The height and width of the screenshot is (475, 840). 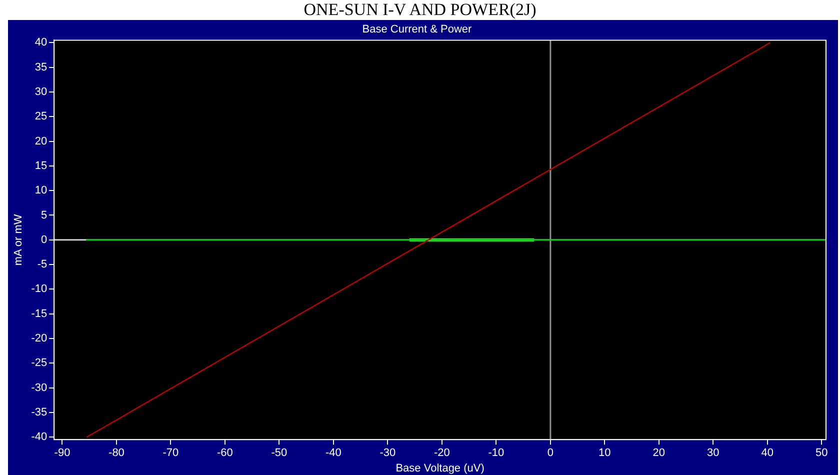 What do you see at coordinates (39, 289) in the screenshot?
I see `y-tick-label: -10` at bounding box center [39, 289].